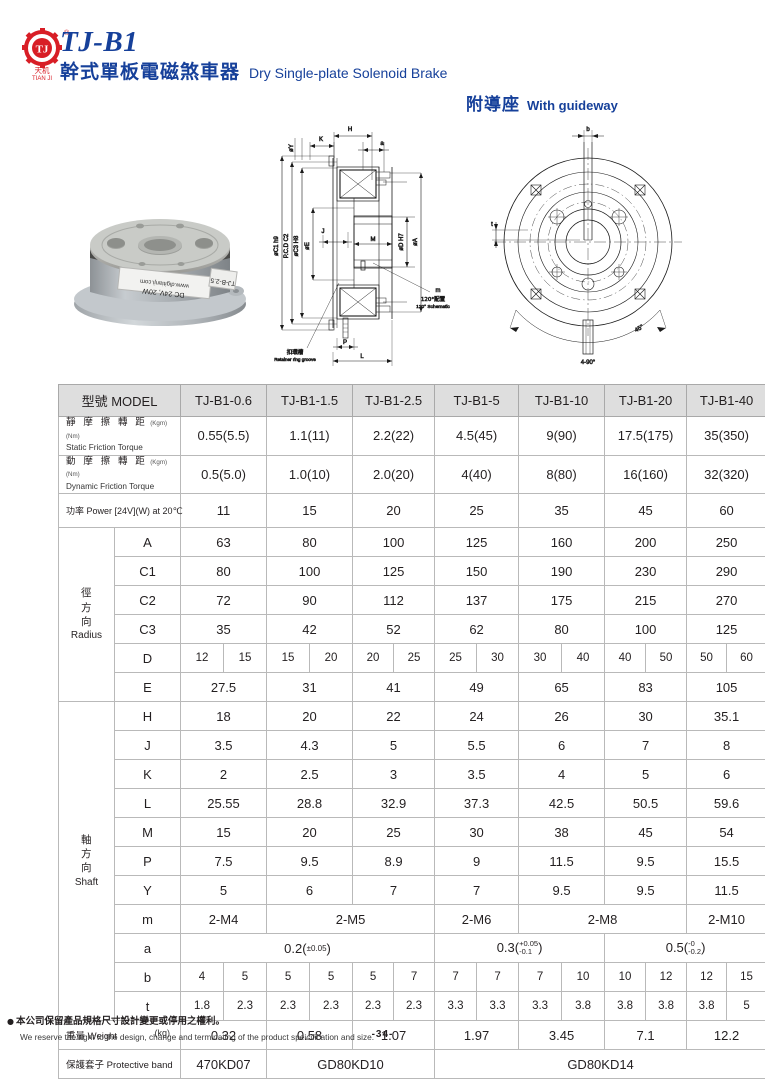 This screenshot has height=1079, width=765. I want to click on table-row-L: L 25.55 28.8 32.9 37.3 42.5 50.5 59.6, so click(412, 803).